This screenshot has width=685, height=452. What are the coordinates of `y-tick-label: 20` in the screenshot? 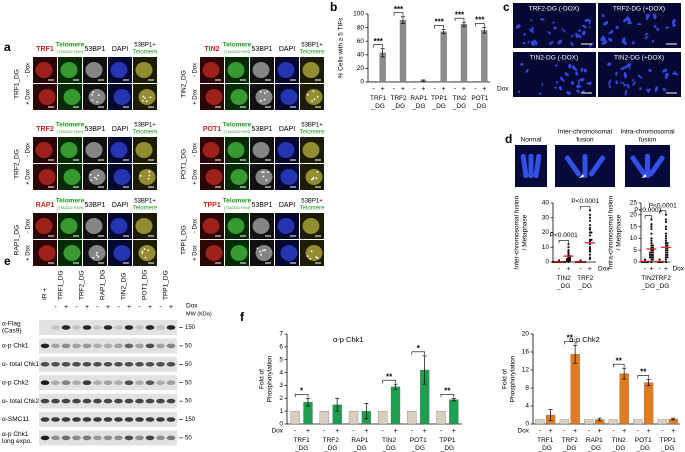 It's located at (634, 215).